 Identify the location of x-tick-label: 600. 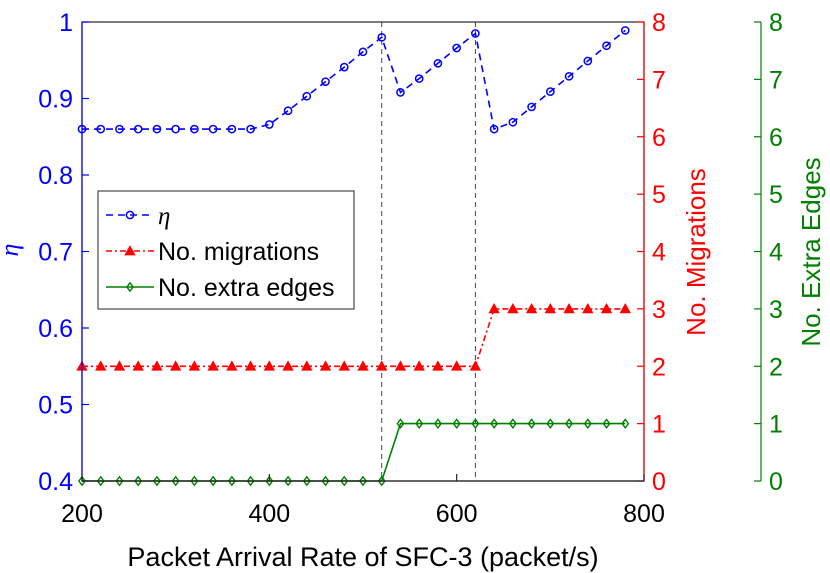
(457, 514).